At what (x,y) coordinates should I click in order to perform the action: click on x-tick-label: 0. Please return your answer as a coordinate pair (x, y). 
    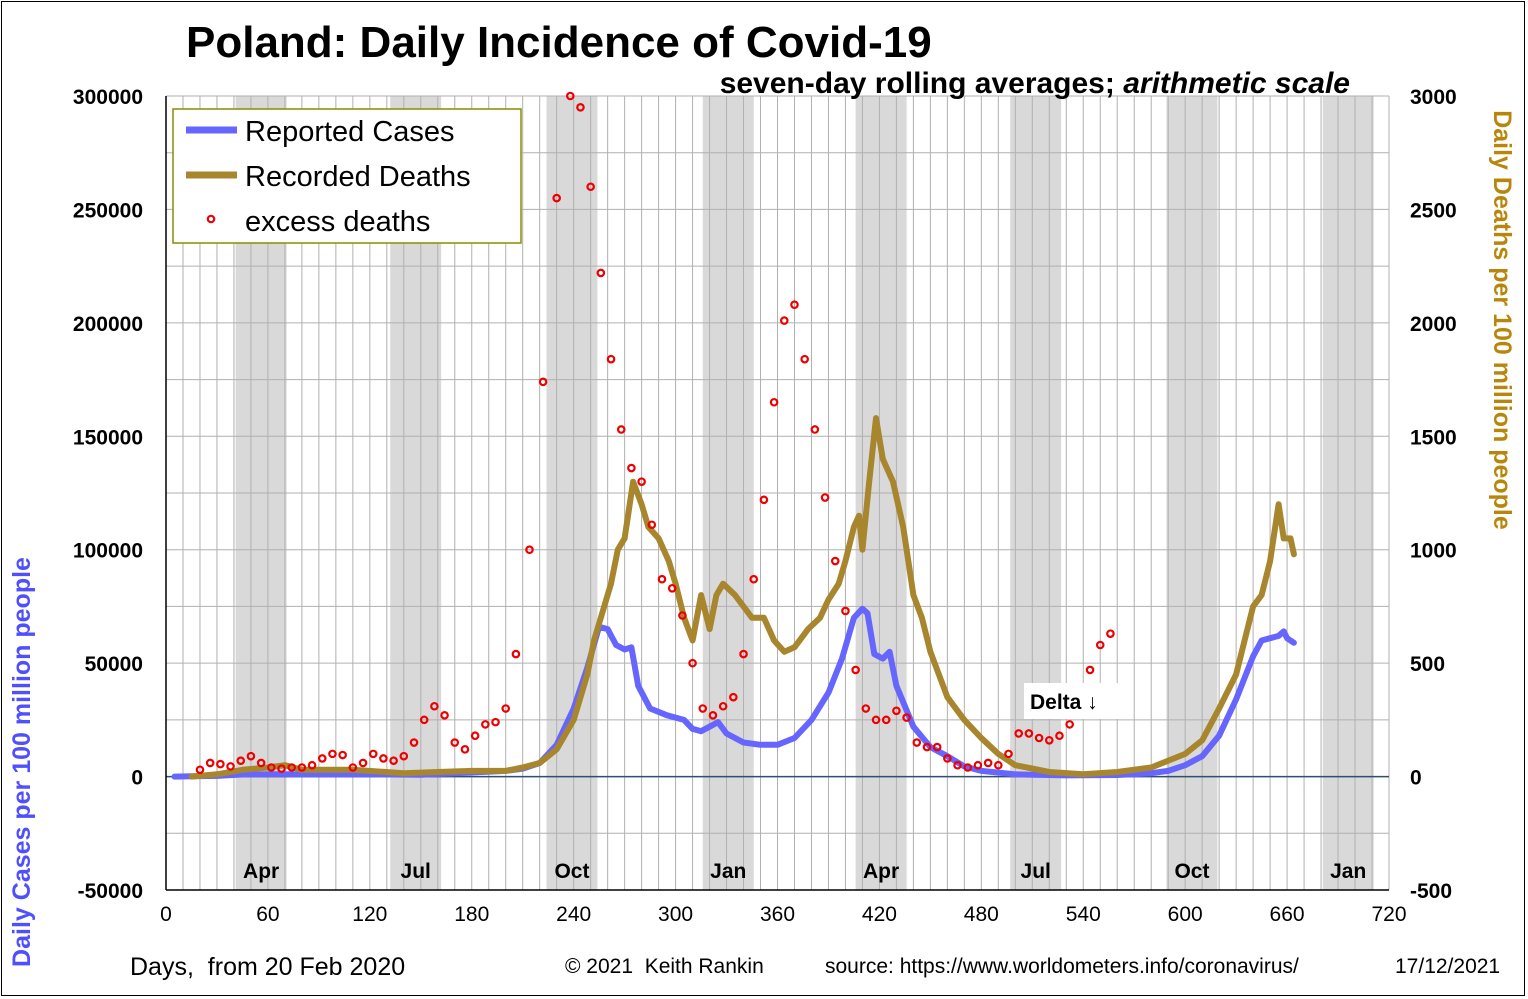
    Looking at the image, I should click on (166, 914).